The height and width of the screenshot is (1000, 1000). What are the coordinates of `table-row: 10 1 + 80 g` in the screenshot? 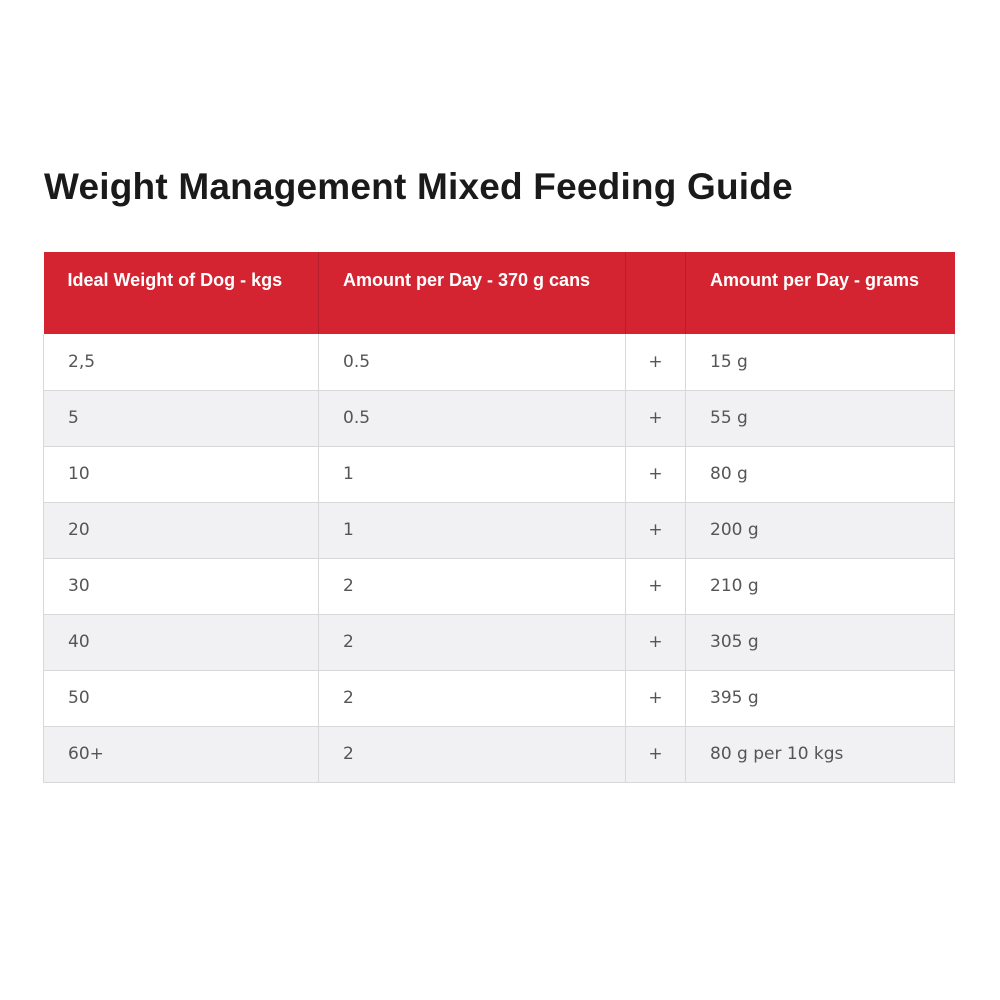 It's located at (499, 474).